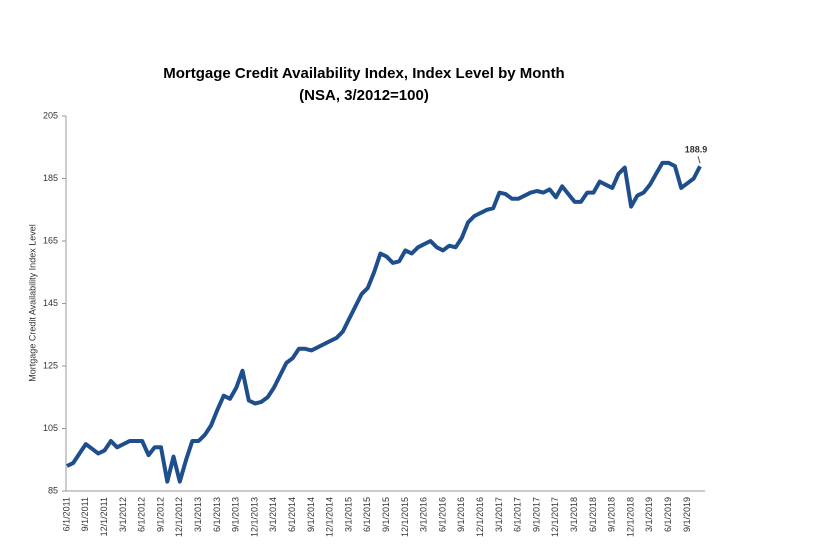  I want to click on x-tick-label: 3/1/2018, so click(574, 514).